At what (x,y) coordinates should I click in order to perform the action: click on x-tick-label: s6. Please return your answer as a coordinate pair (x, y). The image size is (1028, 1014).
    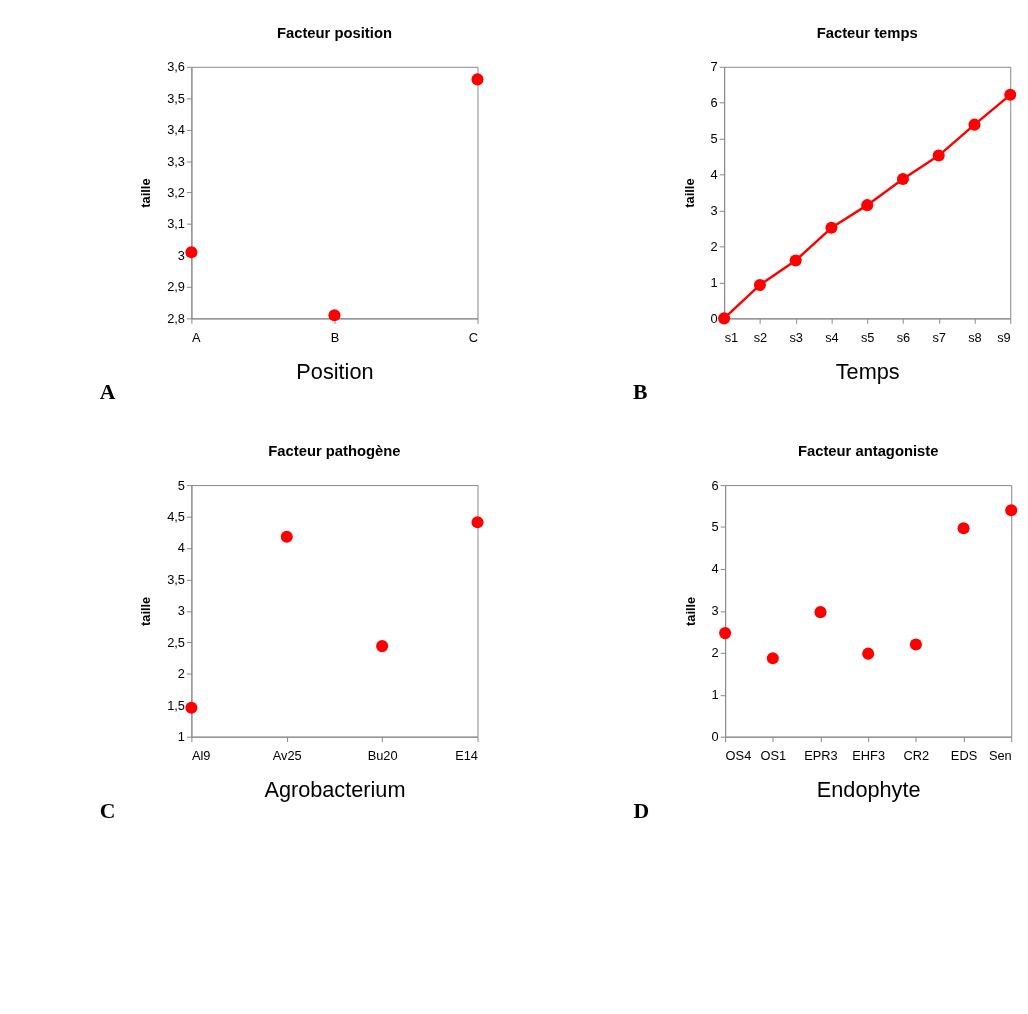
    Looking at the image, I should click on (903, 337).